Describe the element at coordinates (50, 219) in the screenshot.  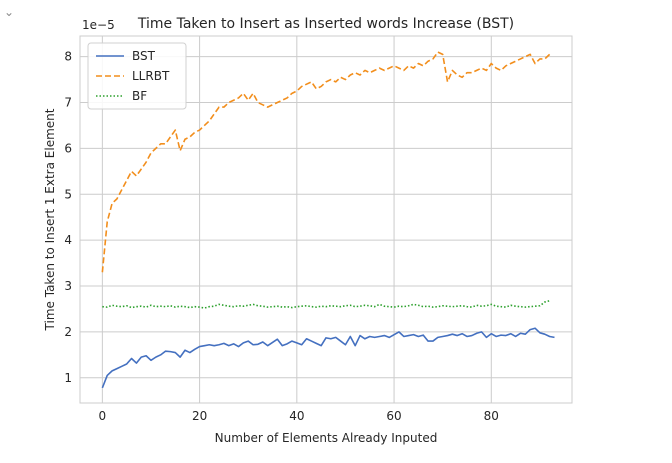
I see `y-axis-label: Time Taken to Insert 1 Extra Element` at that location.